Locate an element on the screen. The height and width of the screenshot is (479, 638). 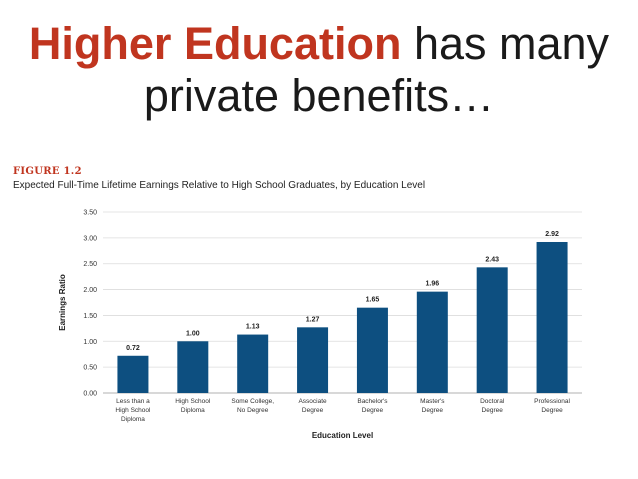
bar-value-label: 0.72 is located at coordinates (133, 348).